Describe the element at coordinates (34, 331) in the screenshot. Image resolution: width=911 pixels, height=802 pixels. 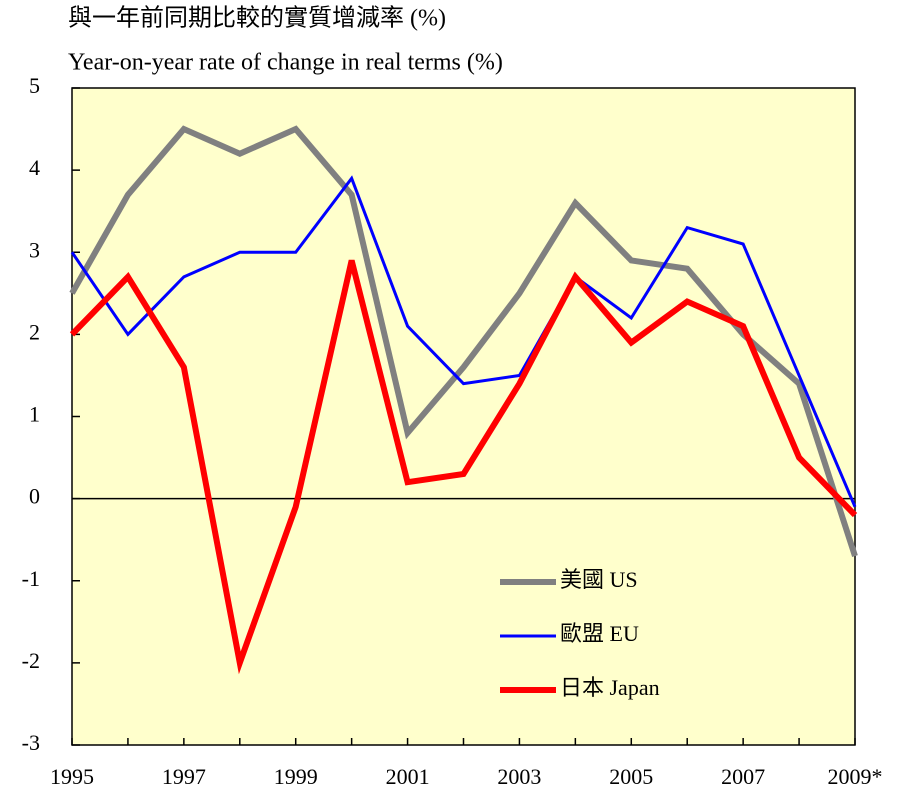
I see `y-tick-label: 2` at that location.